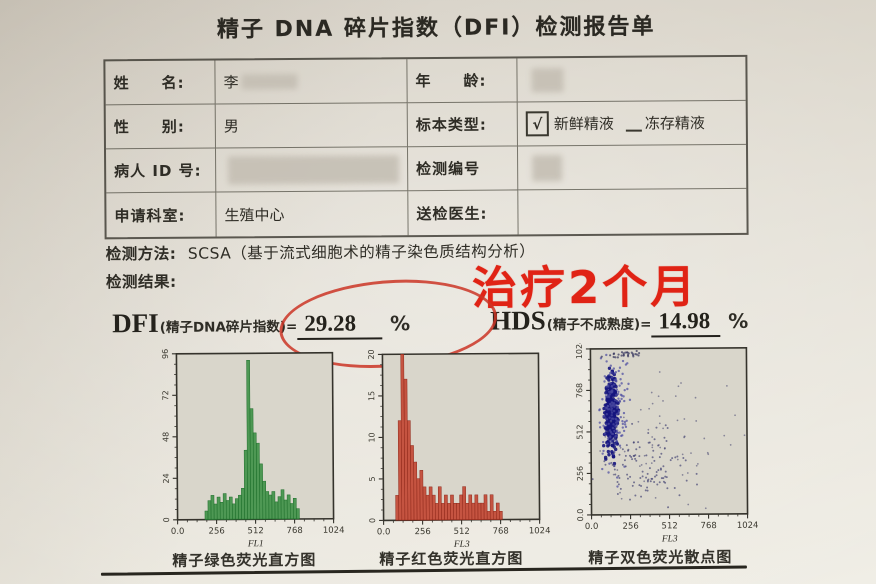 This screenshot has height=587, width=876. Describe the element at coordinates (166, 478) in the screenshot. I see `svg-text: 24` at that location.